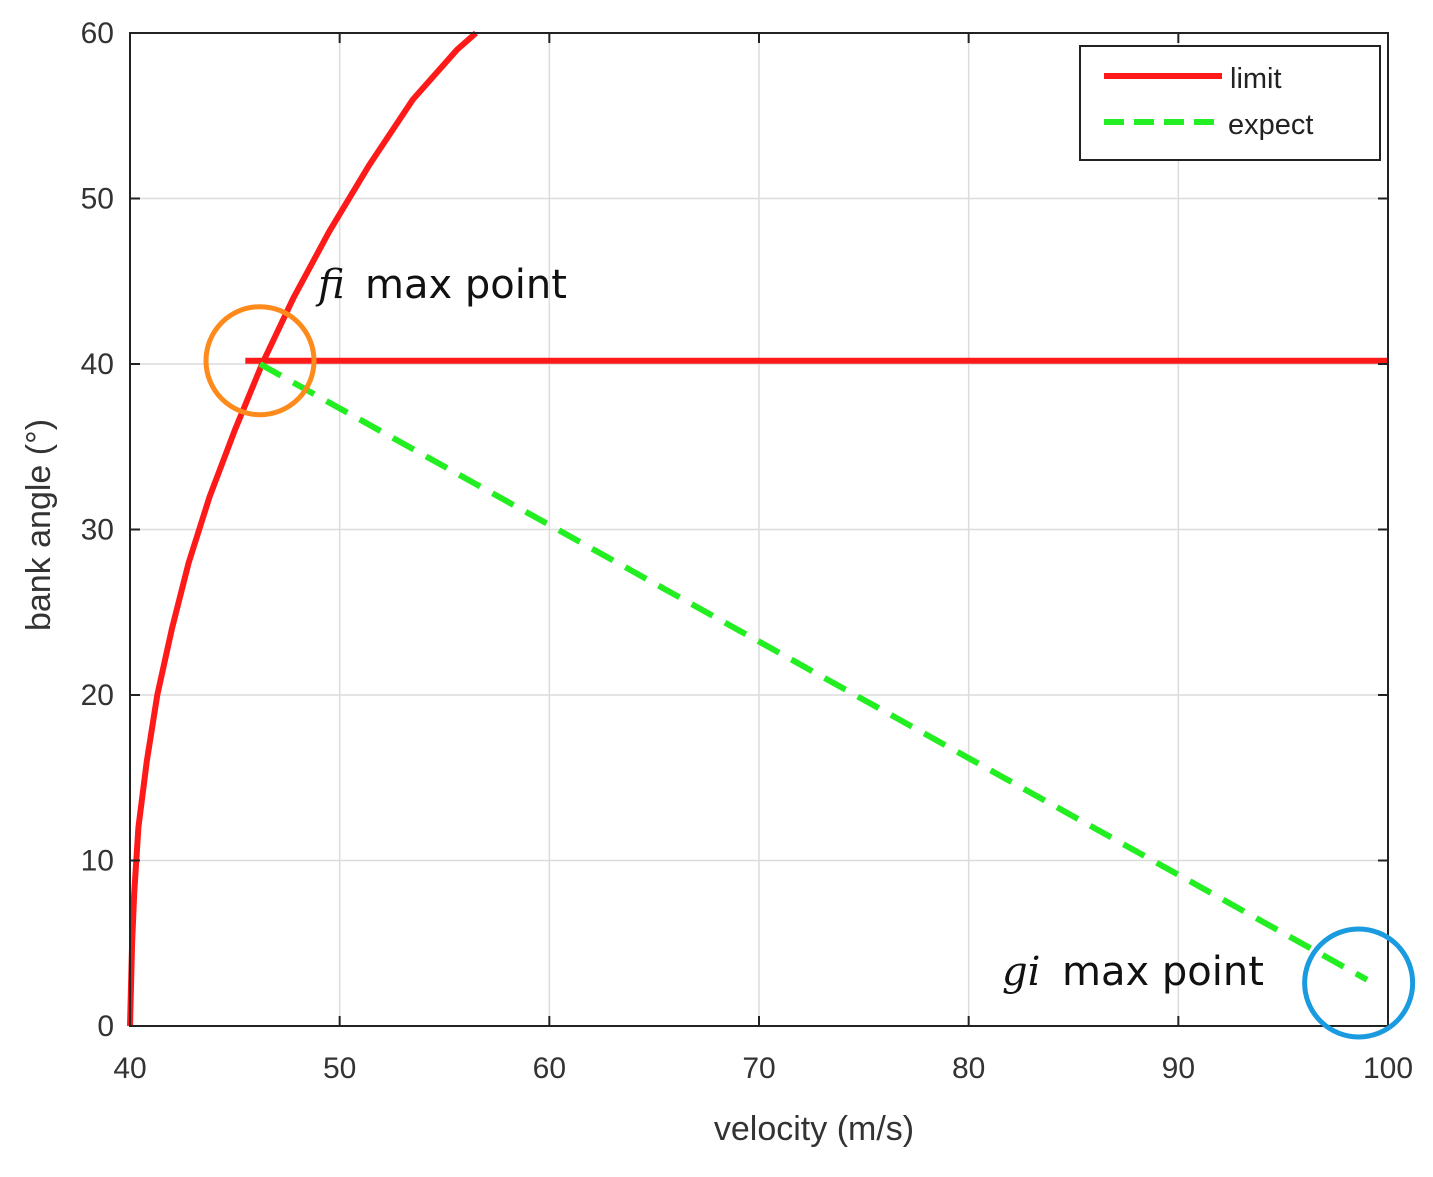  Describe the element at coordinates (260, 361) in the screenshot. I see `annotation-circle-fi` at that location.